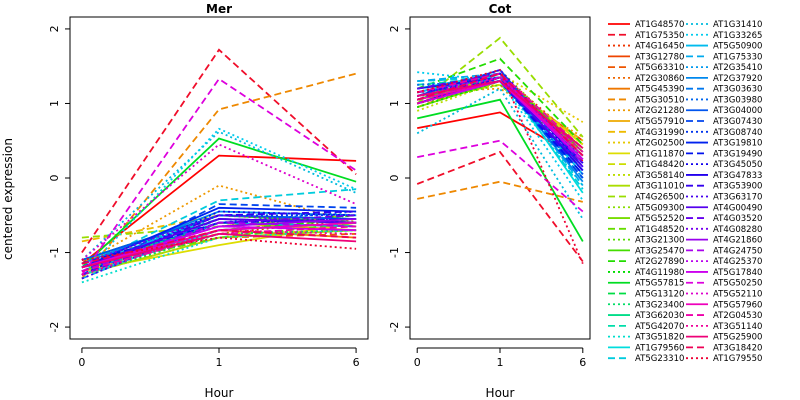 The height and width of the screenshot is (400, 800). What do you see at coordinates (659, 36) in the screenshot?
I see `legend-label: AT1G75350` at bounding box center [659, 36].